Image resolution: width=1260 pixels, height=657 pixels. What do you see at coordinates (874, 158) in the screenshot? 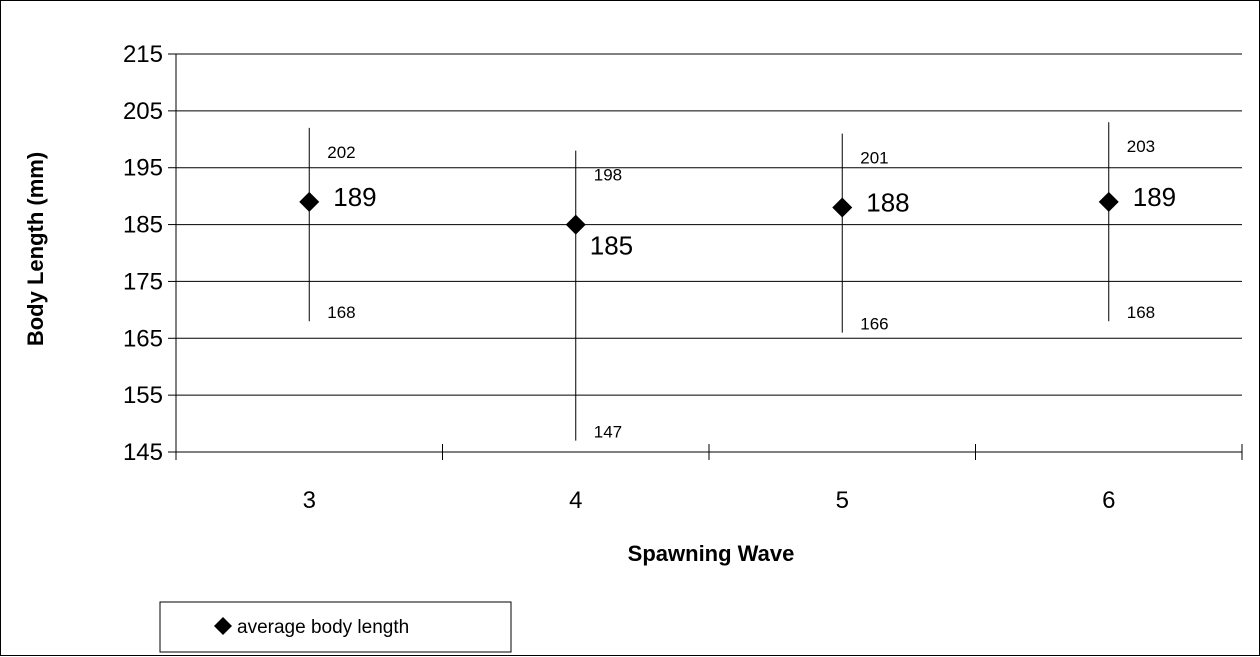
I see `max-value-label: 201` at bounding box center [874, 158].